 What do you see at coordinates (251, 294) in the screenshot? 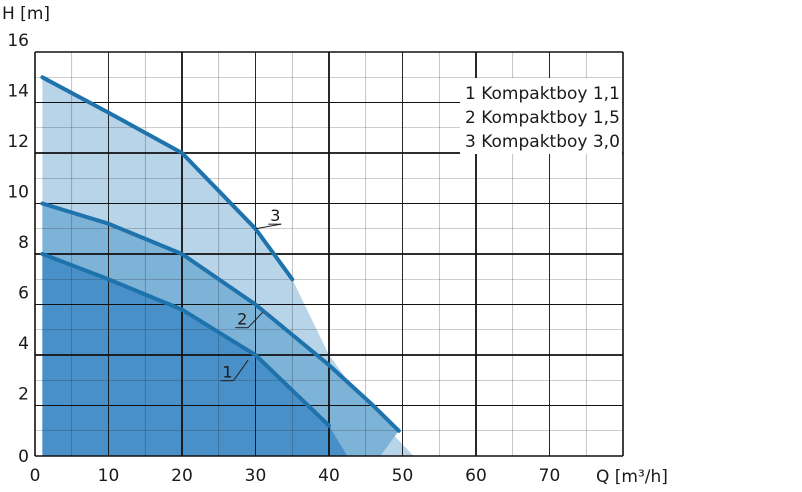
I see `curve-label-pointers: 3 2 1` at bounding box center [251, 294].